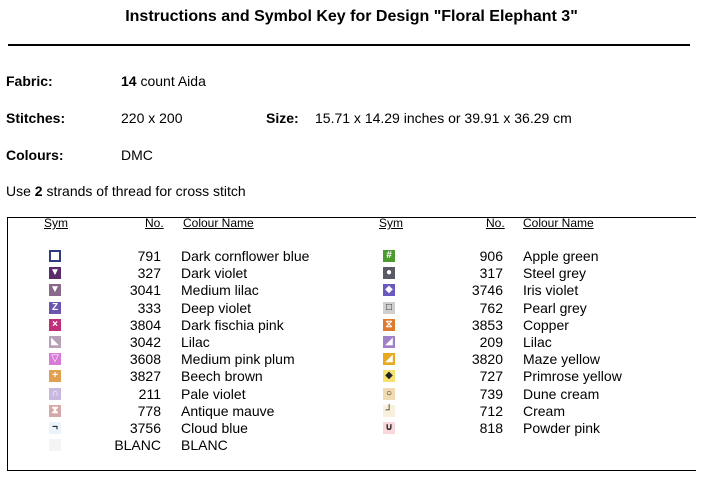  Describe the element at coordinates (55, 393) in the screenshot. I see `stitch-symbol-icon: ∩` at that location.